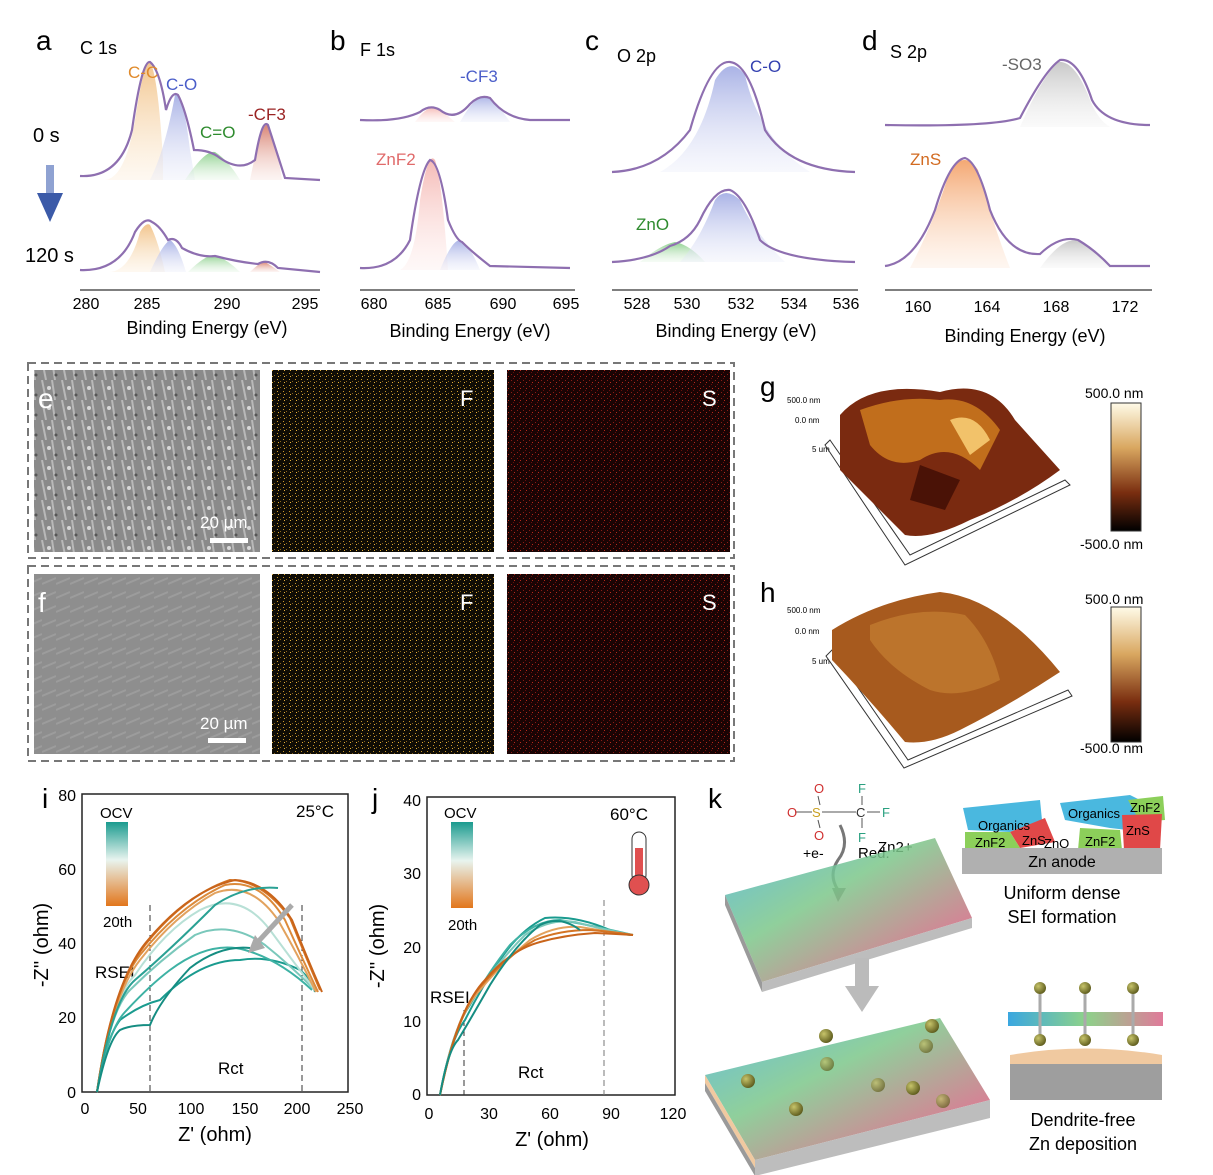 The height and width of the screenshot is (1175, 1213). I want to click on svg-text: 680, so click(374, 304).